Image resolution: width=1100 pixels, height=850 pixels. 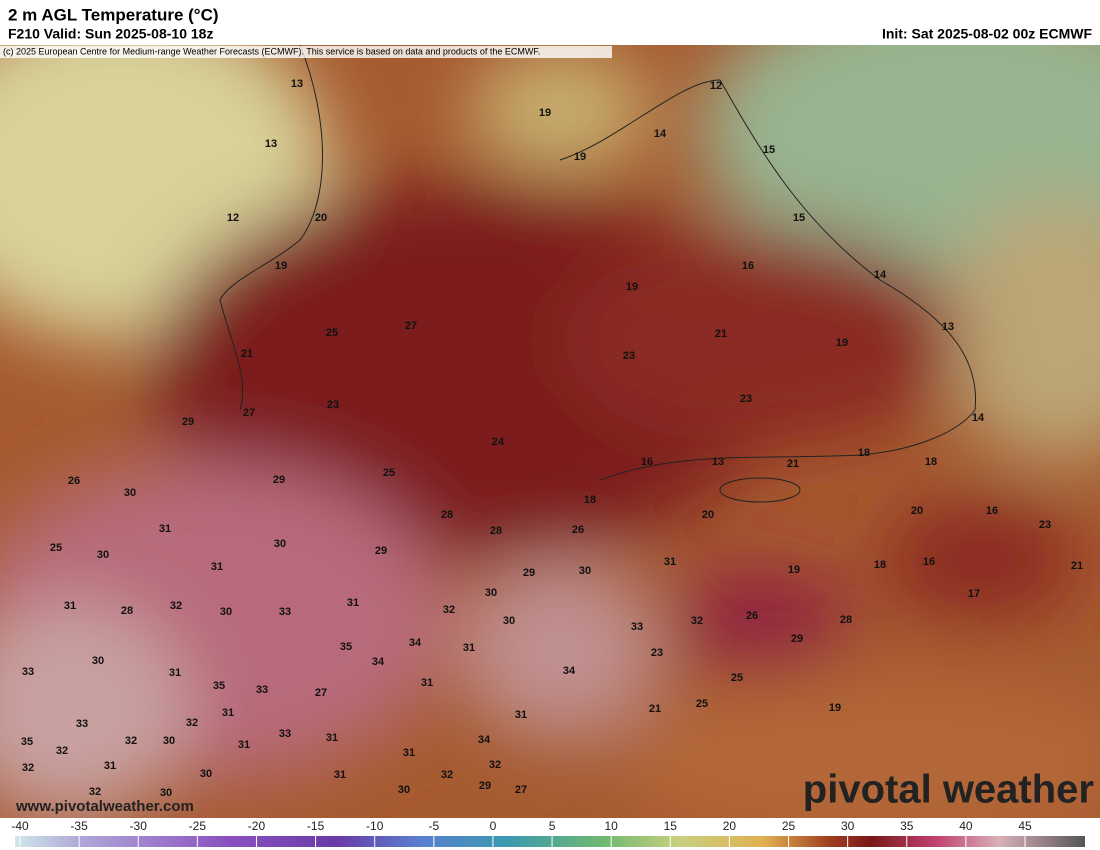 What do you see at coordinates (257, 826) in the screenshot?
I see `colorbar-tick-label: -20` at bounding box center [257, 826].